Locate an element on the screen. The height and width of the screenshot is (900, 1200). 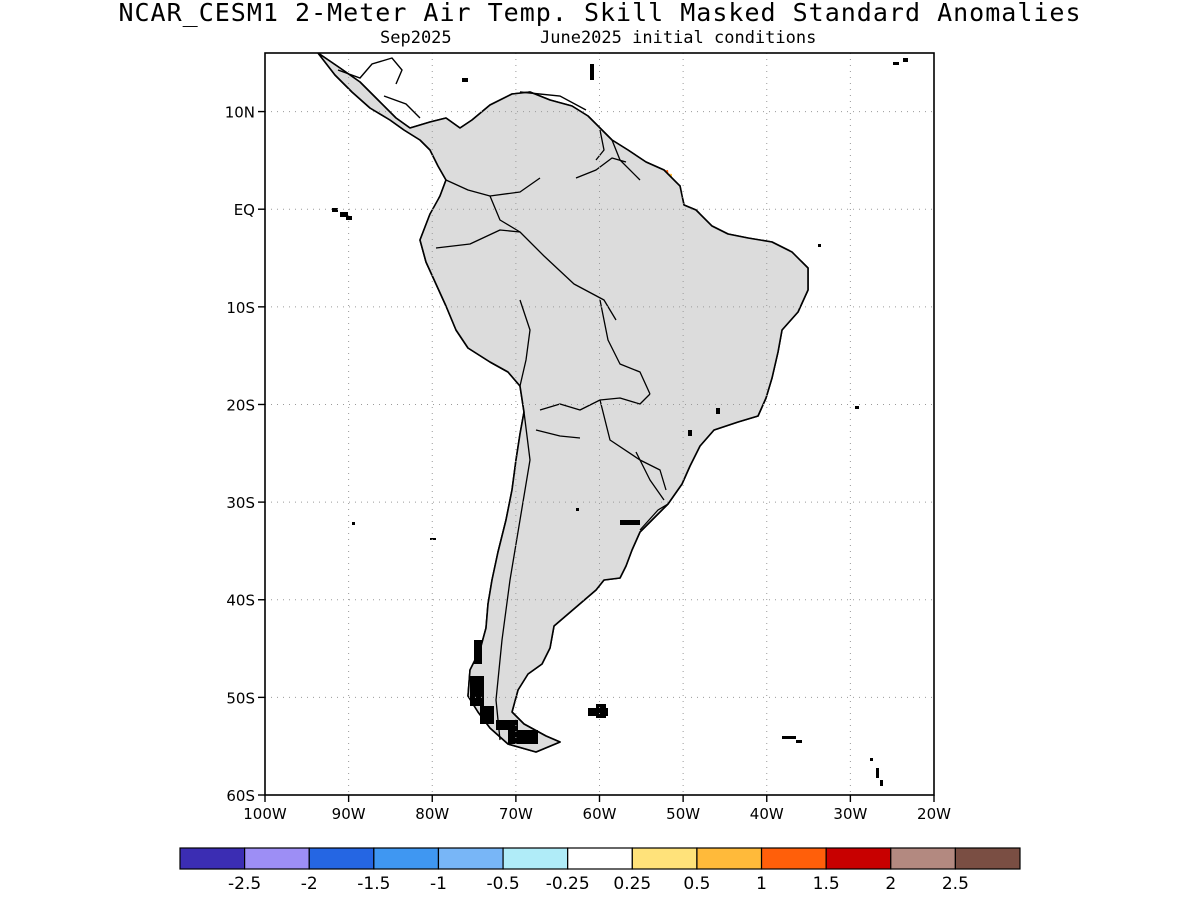
colorbar-label: -2 is located at coordinates (309, 884).